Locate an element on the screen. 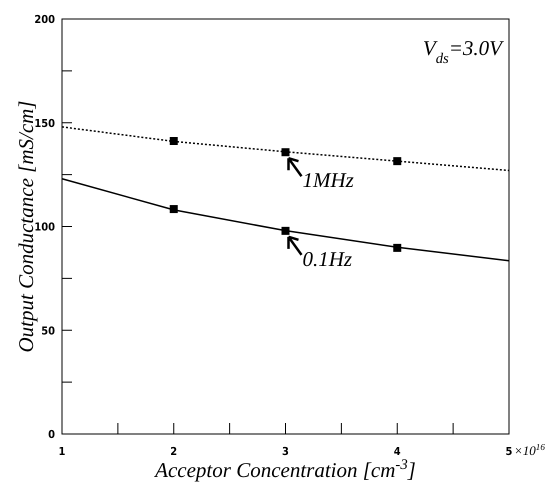  x-axis-title: Acceptor Concentration [cm$^{-3}$] is located at coordinates (284, 469).